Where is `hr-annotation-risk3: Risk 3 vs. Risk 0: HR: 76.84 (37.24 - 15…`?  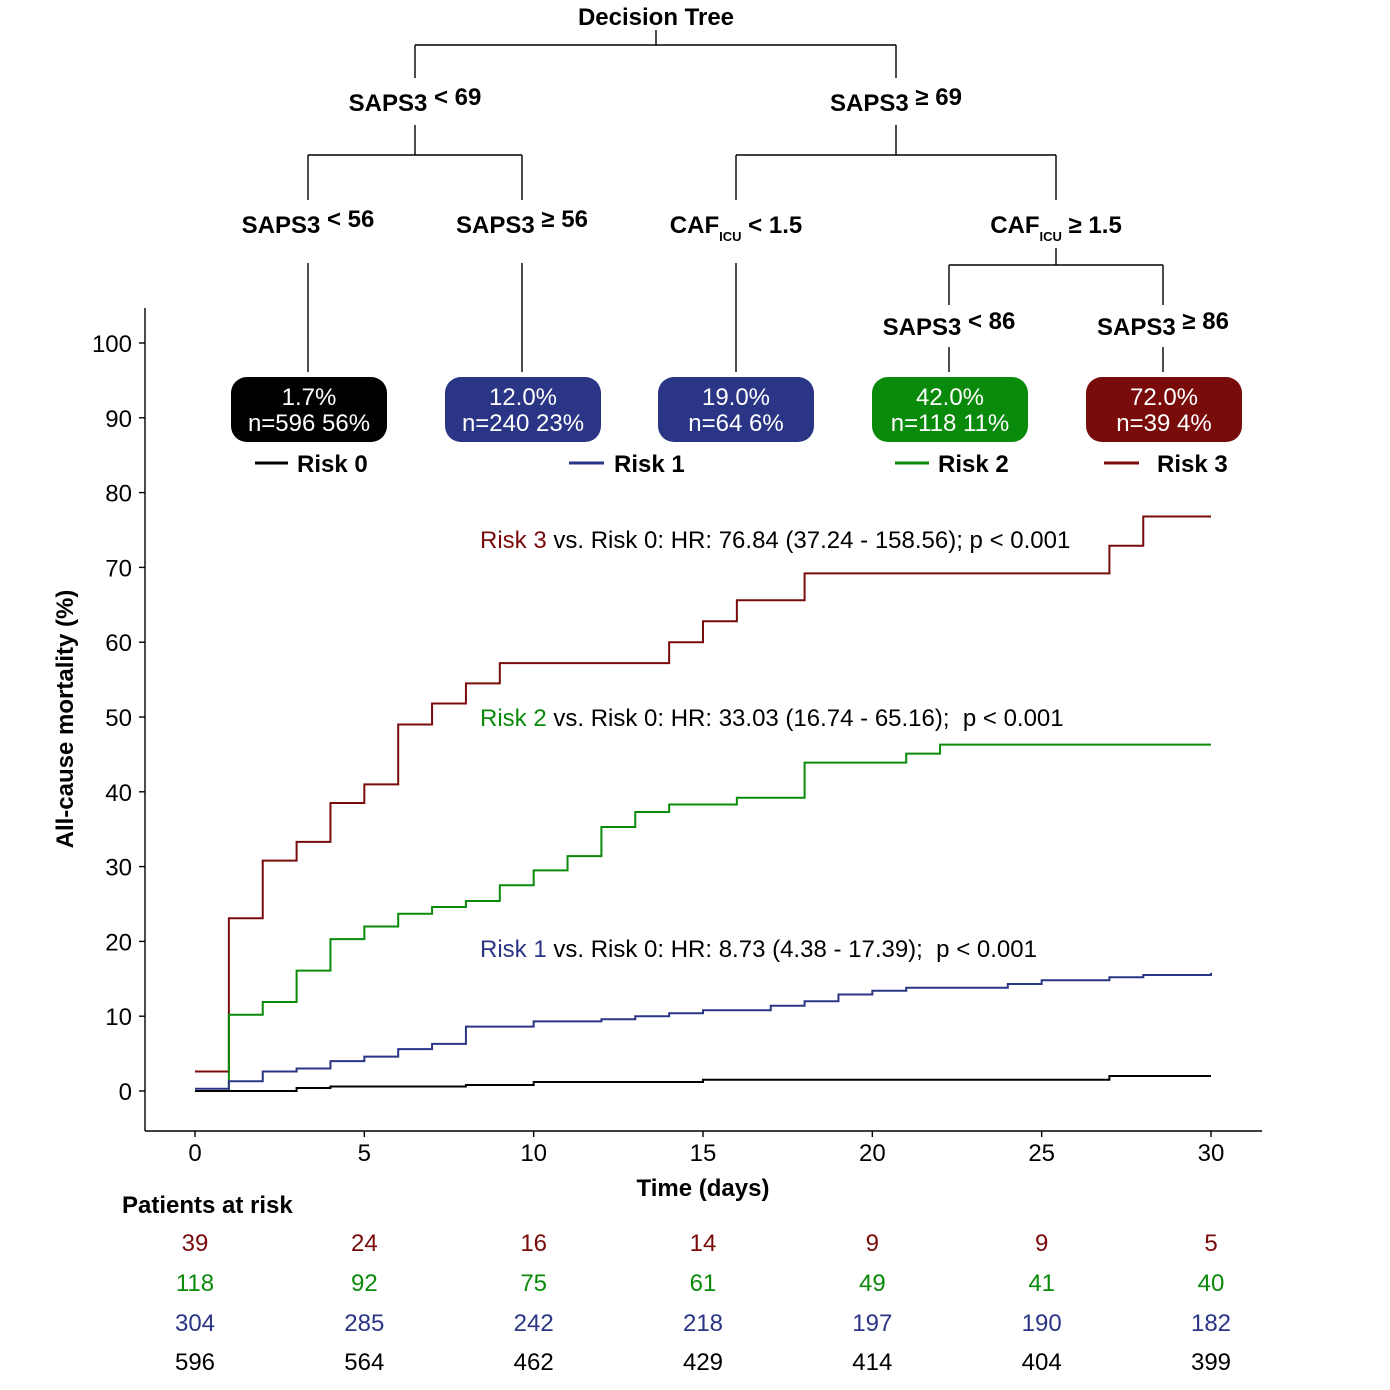
hr-annotation-risk3: Risk 3 vs. Risk 0: HR: 76.84 (37.24 - 15… is located at coordinates (775, 540).